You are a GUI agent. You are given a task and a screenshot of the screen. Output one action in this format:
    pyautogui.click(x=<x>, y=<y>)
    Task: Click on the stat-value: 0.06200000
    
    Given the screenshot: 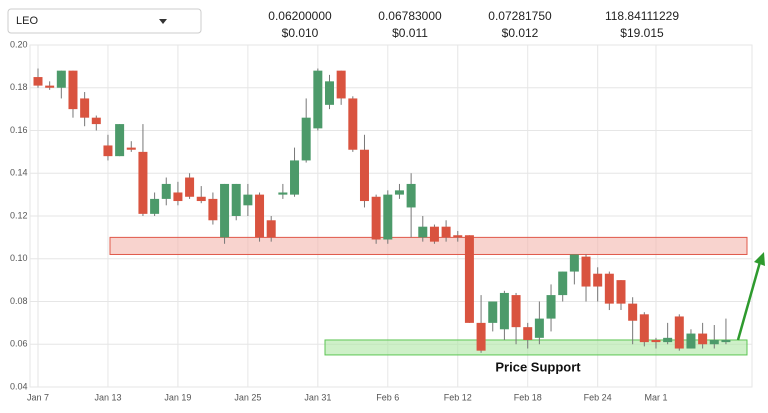 What is the action you would take?
    pyautogui.click(x=300, y=16)
    